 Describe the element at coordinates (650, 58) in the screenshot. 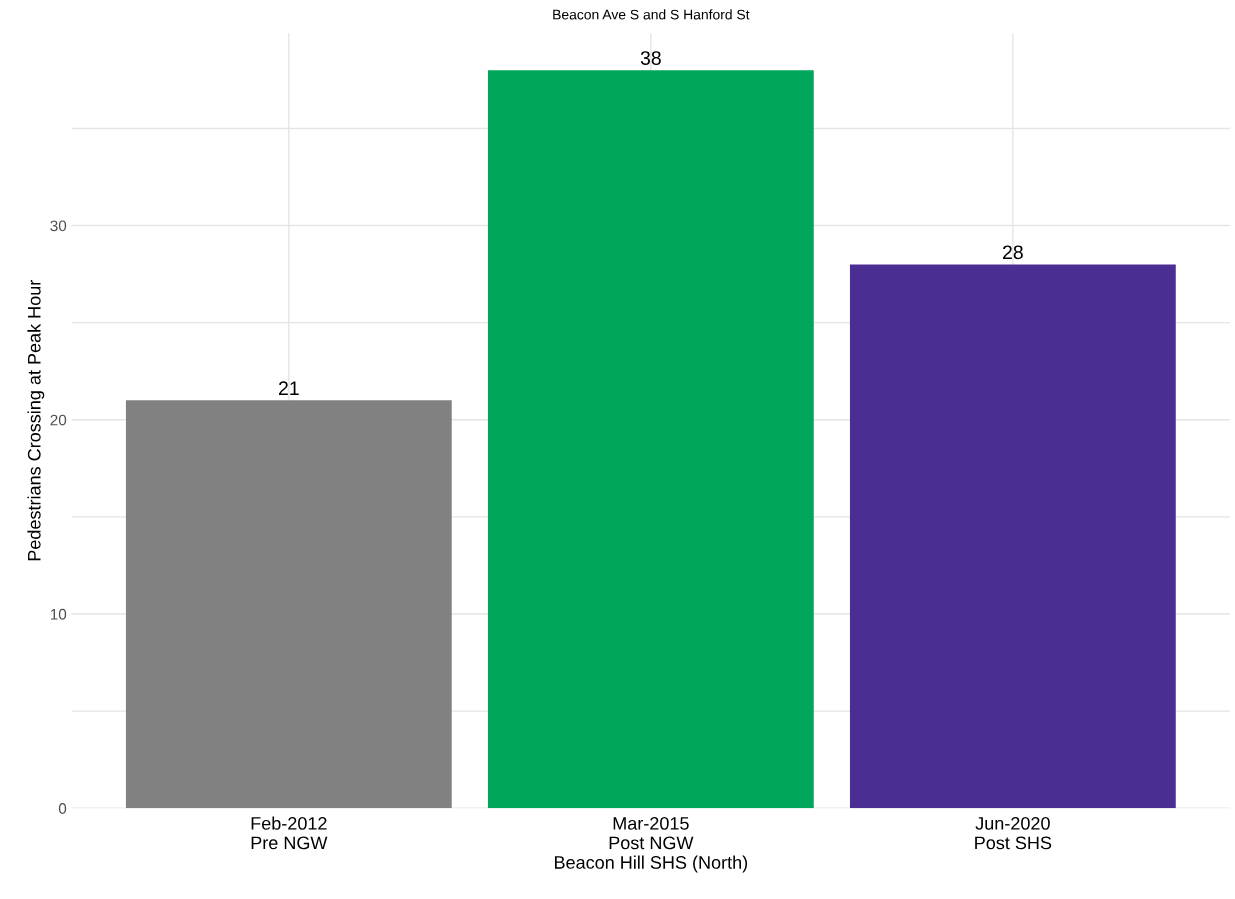

I see `data-label: 38` at that location.